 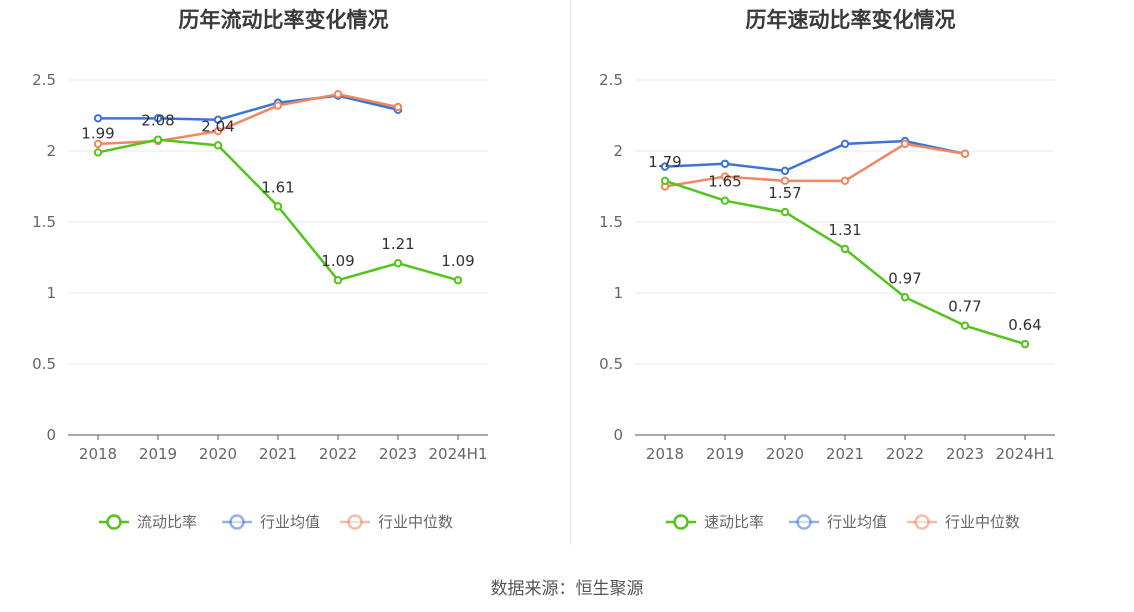 I want to click on data-label: 0.97, so click(x=904, y=278).